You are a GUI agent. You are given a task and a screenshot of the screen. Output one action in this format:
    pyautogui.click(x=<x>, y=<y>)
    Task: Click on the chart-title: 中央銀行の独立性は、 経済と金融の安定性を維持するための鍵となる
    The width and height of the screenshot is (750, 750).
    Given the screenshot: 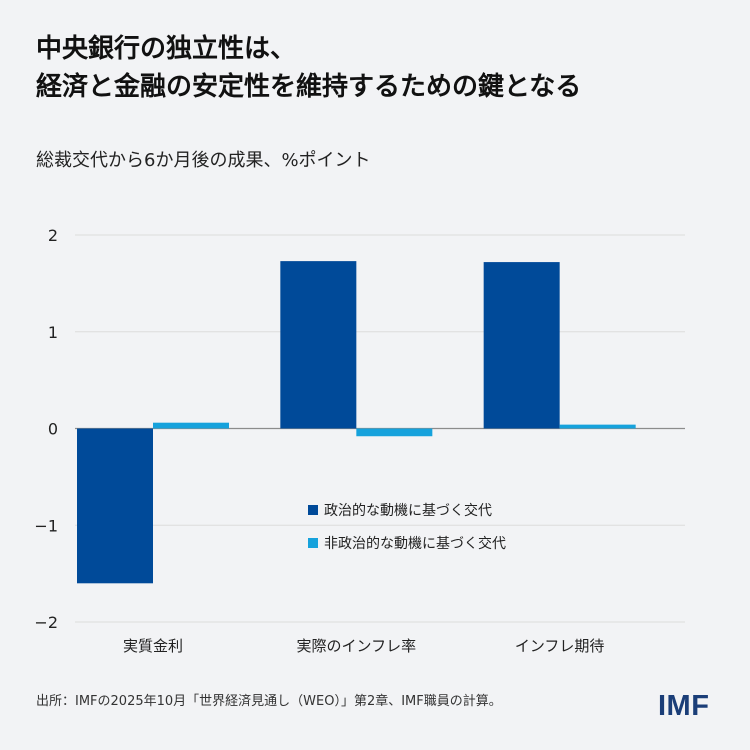 What is the action you would take?
    pyautogui.click(x=381, y=68)
    